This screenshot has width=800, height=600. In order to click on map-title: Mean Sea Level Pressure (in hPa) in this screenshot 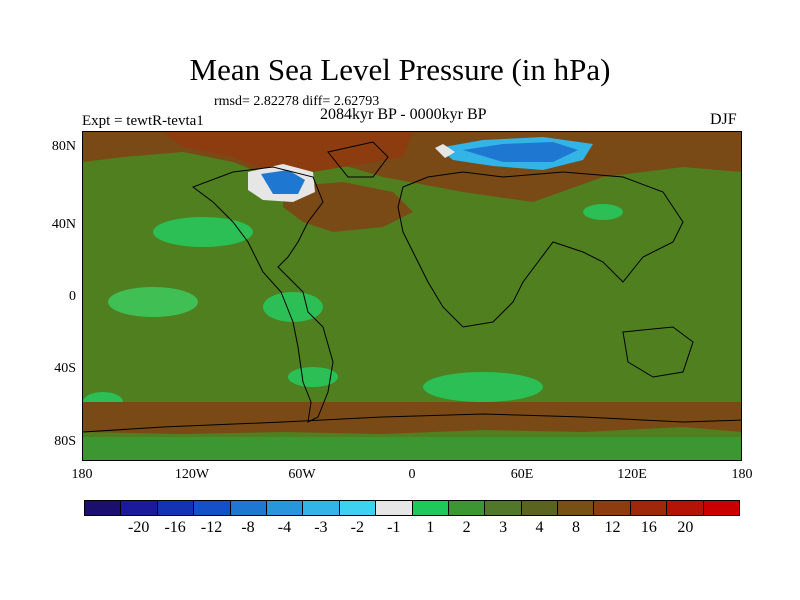, I will do `click(400, 69)`.